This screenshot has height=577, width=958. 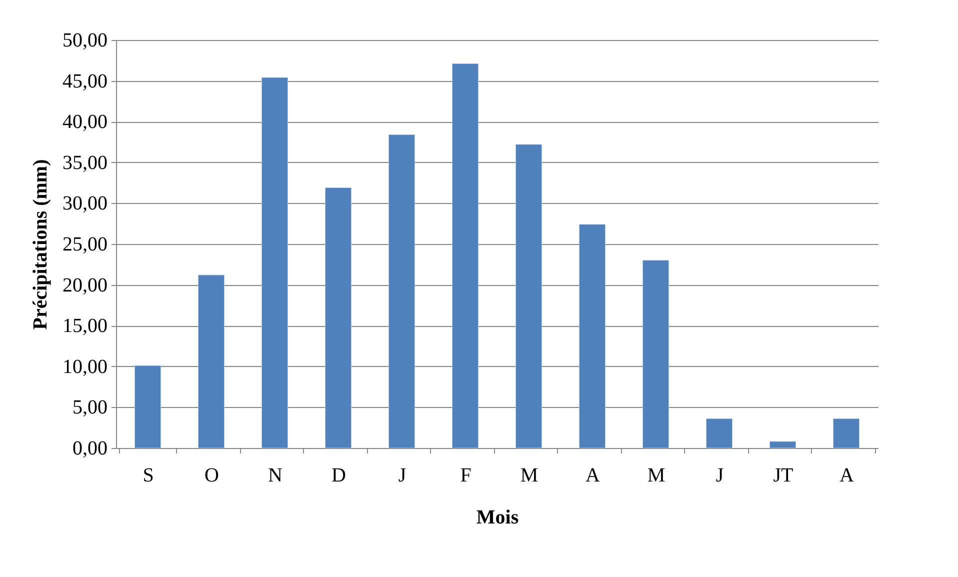 What do you see at coordinates (90, 449) in the screenshot?
I see `y-tick-label: 0,00` at bounding box center [90, 449].